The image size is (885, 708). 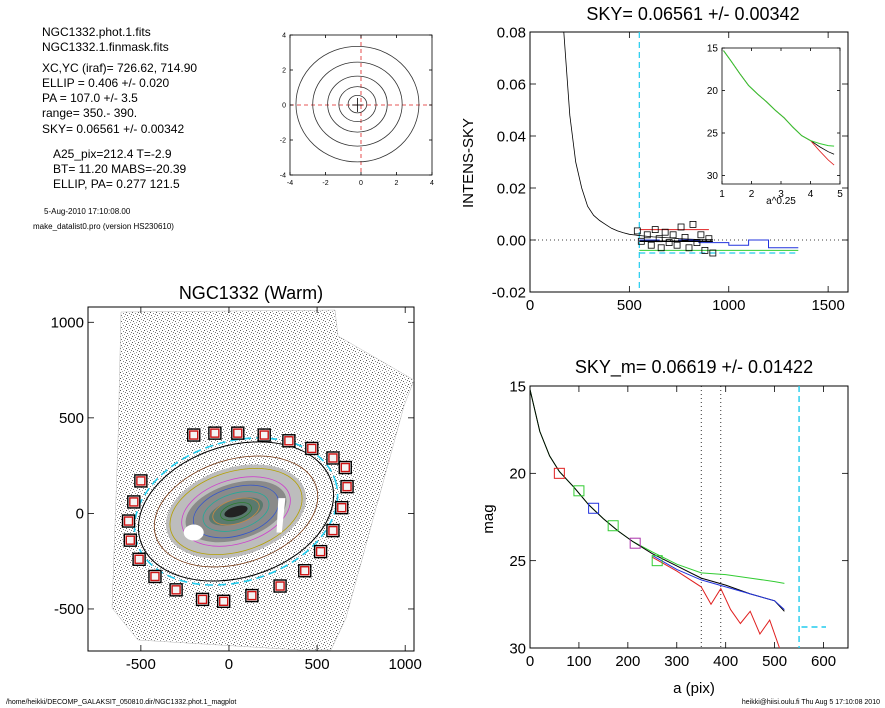 I want to click on timestamp: 5-Aug-2010 17:10:08.00, so click(x=87, y=211).